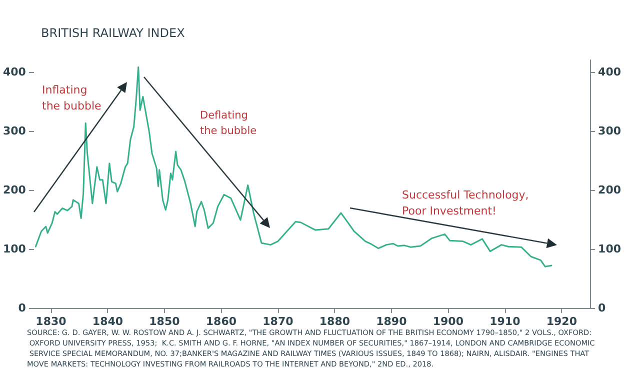 The width and height of the screenshot is (624, 380). Describe the element at coordinates (465, 203) in the screenshot. I see `annotation: Successful Technology, Poor Investment!` at that location.